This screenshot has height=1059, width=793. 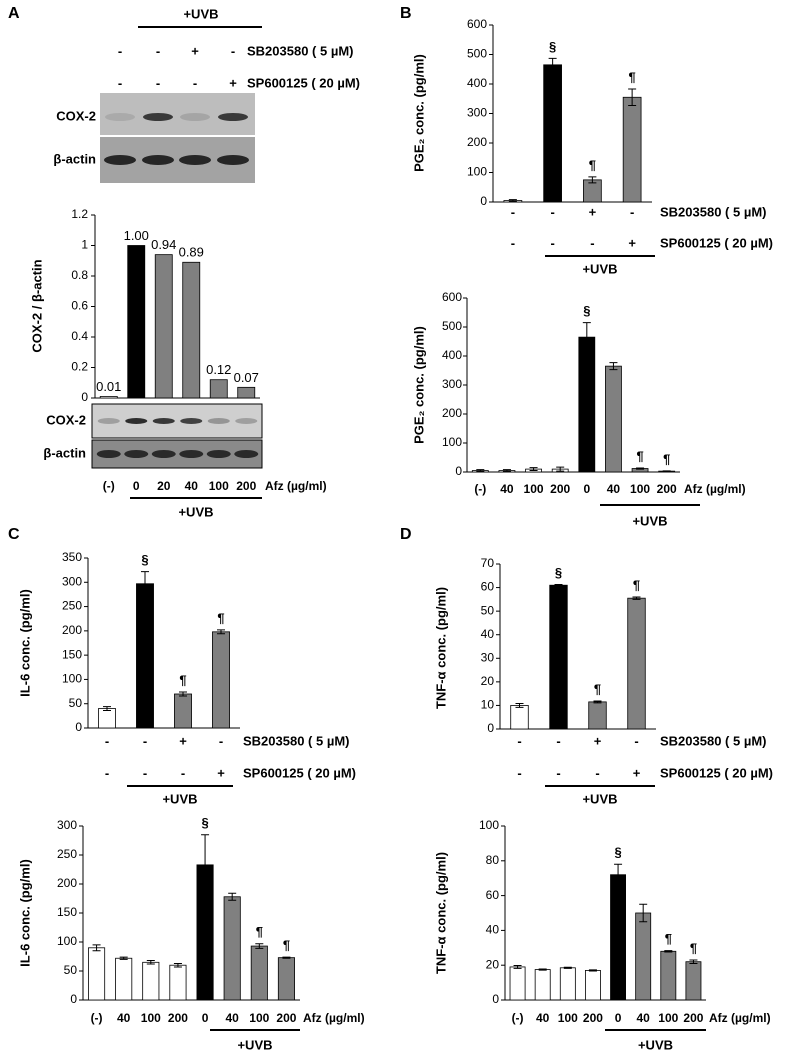 What do you see at coordinates (76, 703) in the screenshot?
I see `y-tick-label: 50` at bounding box center [76, 703].